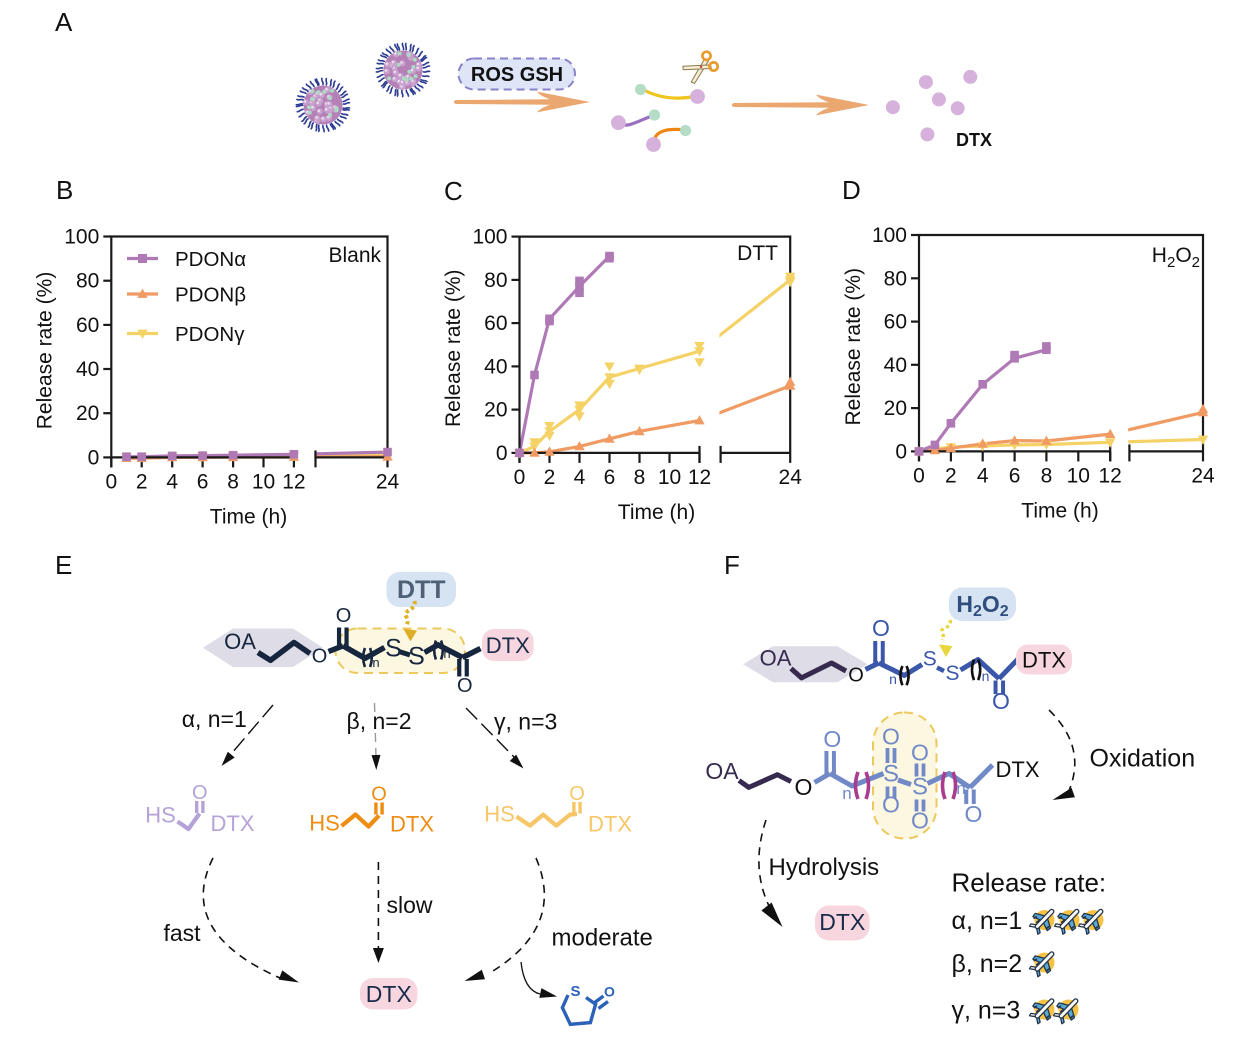 This screenshot has width=1258, height=1049. I want to click on svg-text: A, so click(64, 22).